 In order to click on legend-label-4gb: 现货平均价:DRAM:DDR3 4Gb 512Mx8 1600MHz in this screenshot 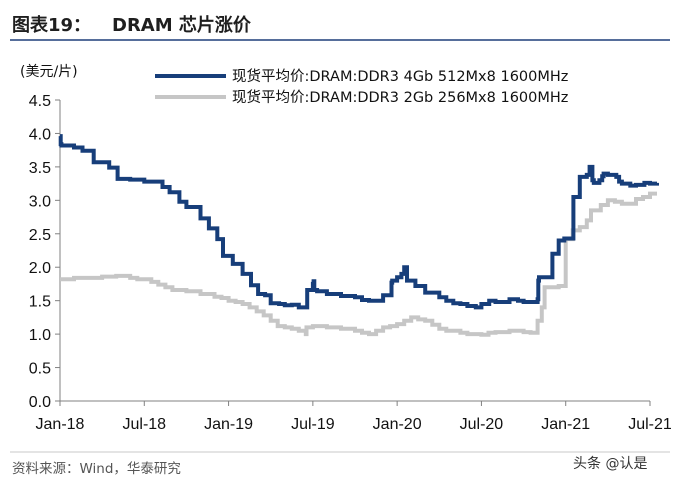, I will do `click(400, 76)`.